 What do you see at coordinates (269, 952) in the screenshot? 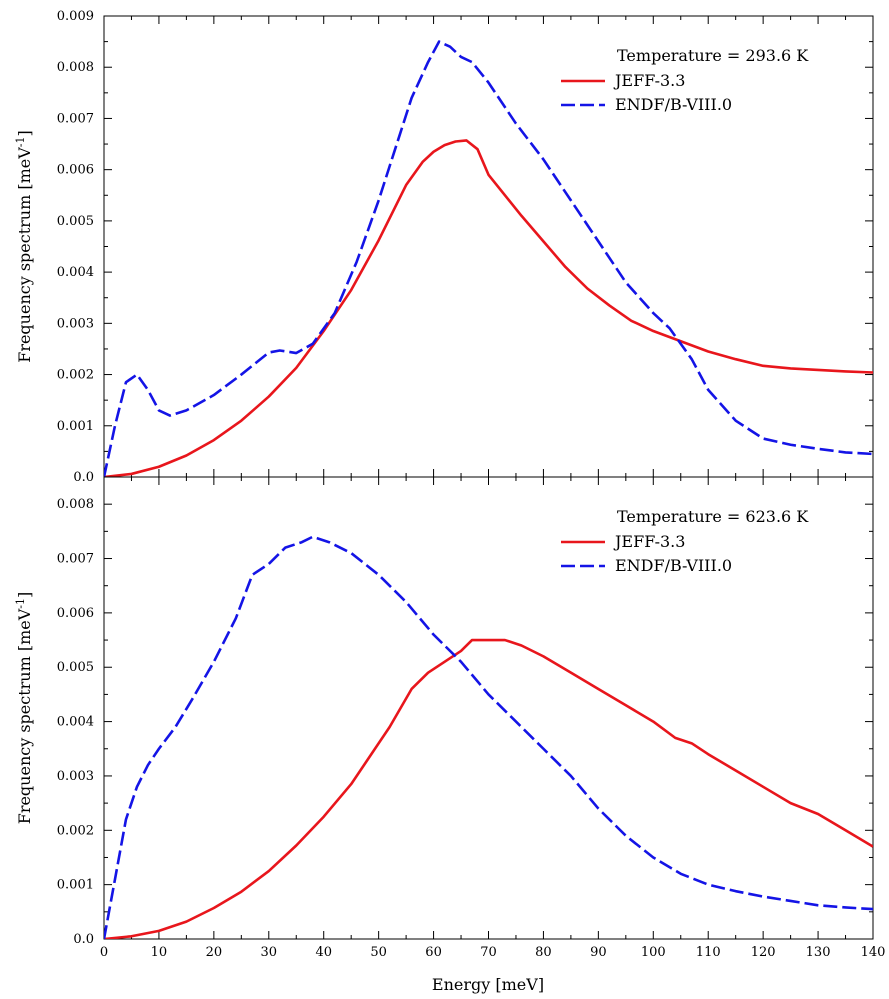
I see `x-tick-label: 30` at bounding box center [269, 952].